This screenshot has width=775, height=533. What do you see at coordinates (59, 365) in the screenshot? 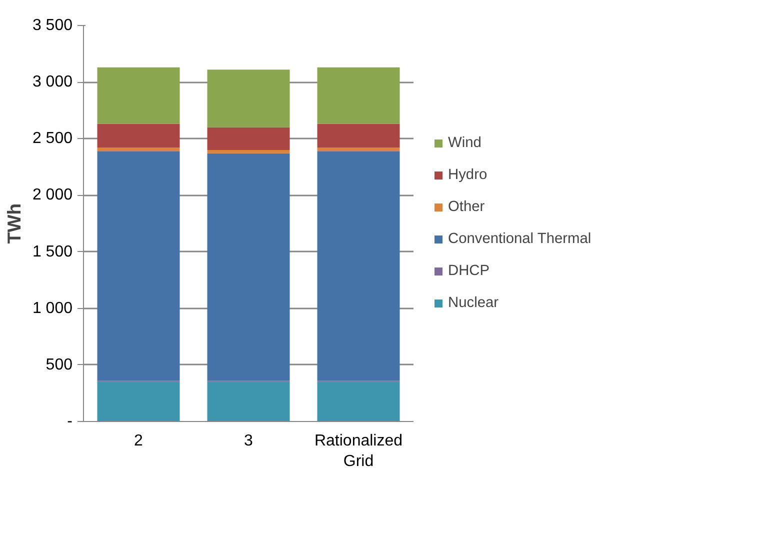
I see `y-tick-label: 500` at bounding box center [59, 365].